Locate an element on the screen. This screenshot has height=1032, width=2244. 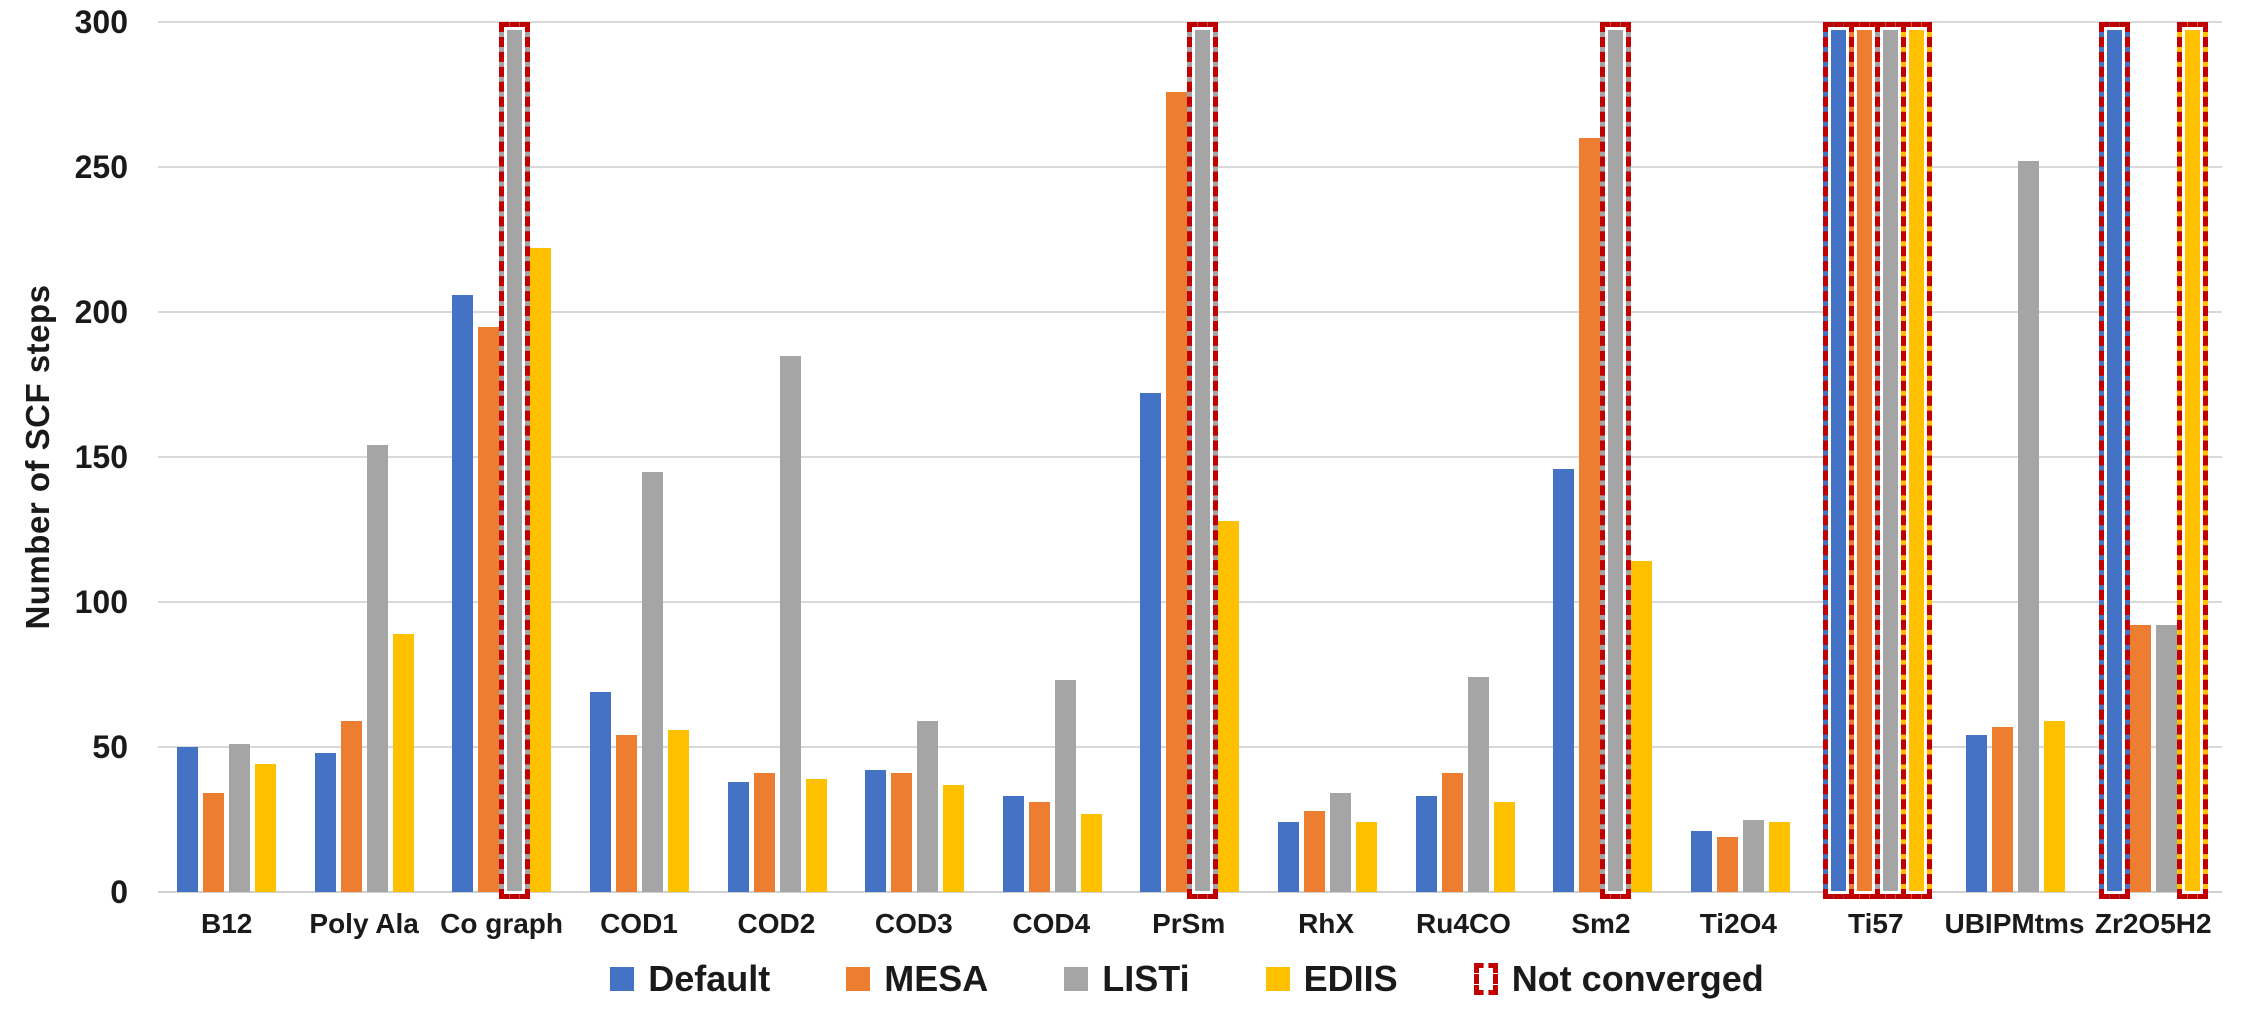
bar-group-sm2 is located at coordinates (1603, 460).